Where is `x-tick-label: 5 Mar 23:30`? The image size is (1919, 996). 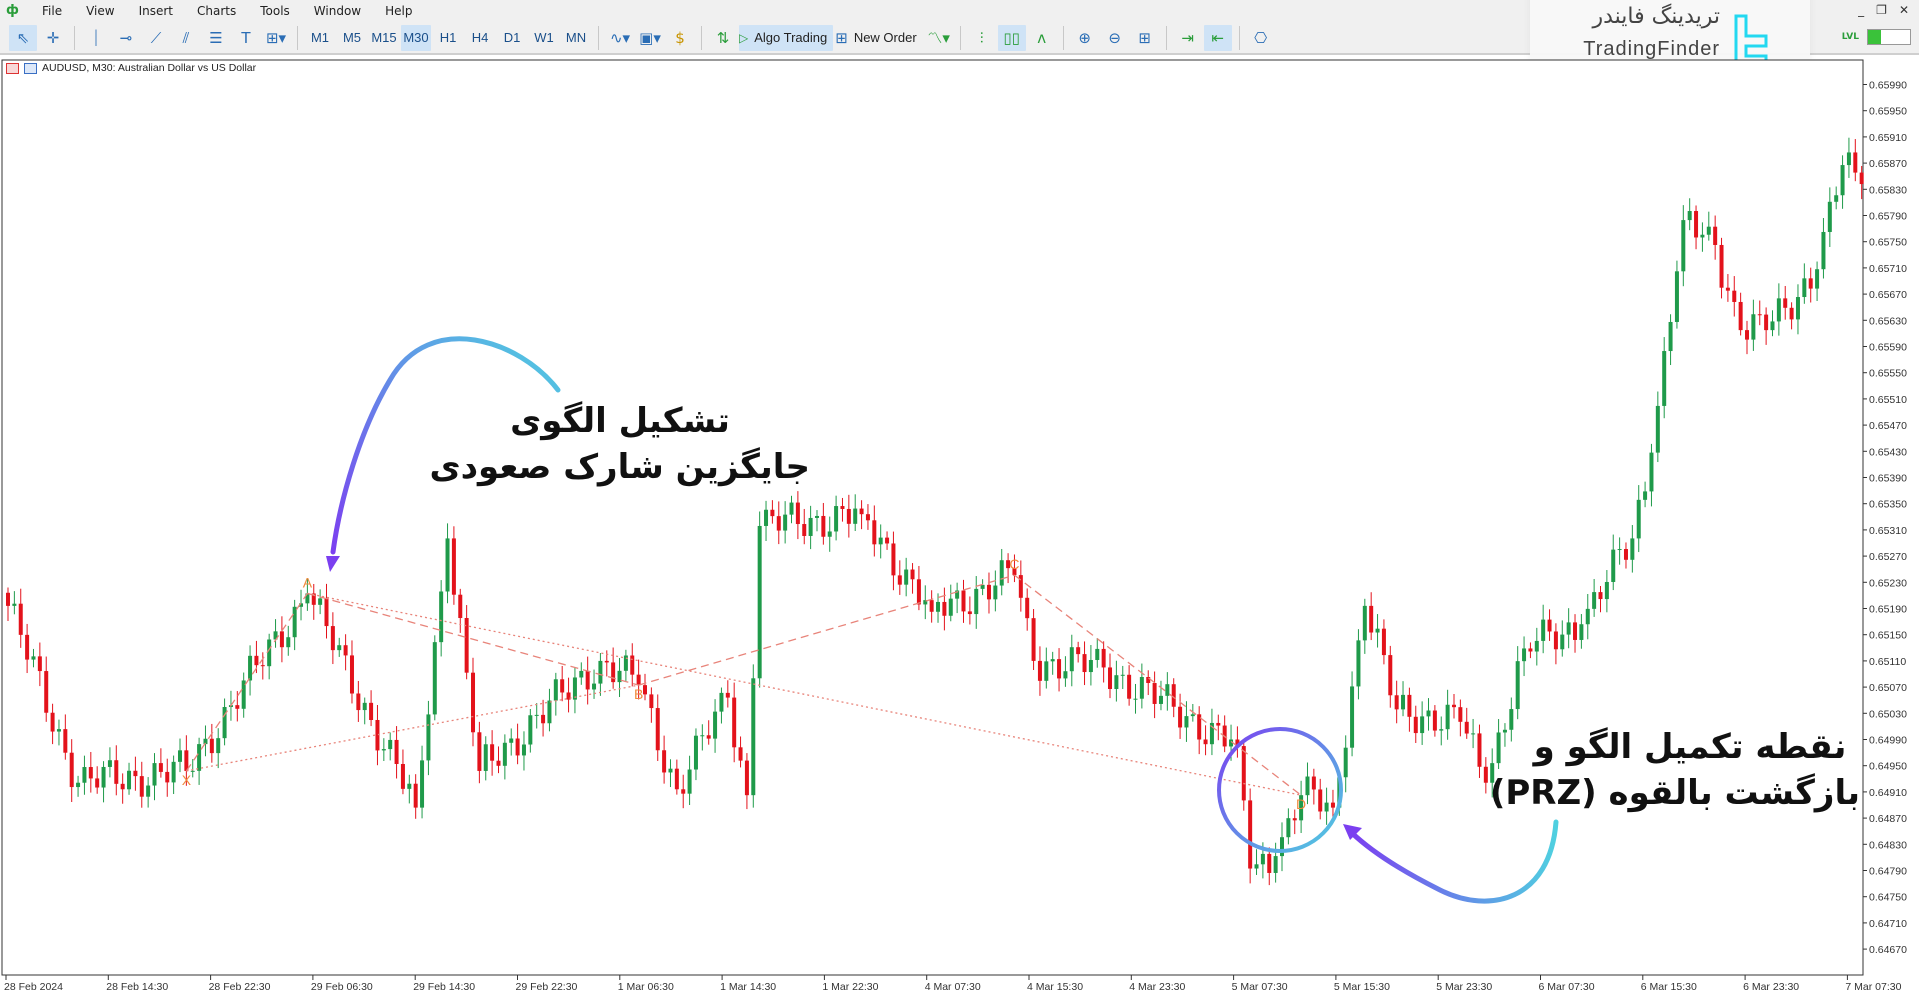
x-tick-label: 5 Mar 23:30 is located at coordinates (1464, 987).